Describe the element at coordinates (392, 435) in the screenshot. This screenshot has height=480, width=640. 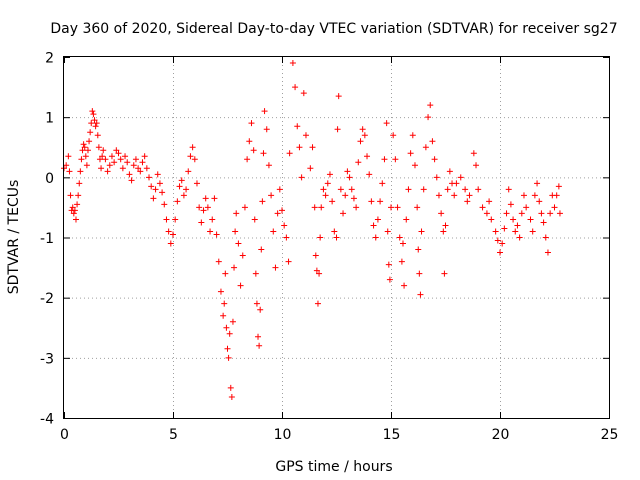
I see `x-tick-label: 15` at that location.